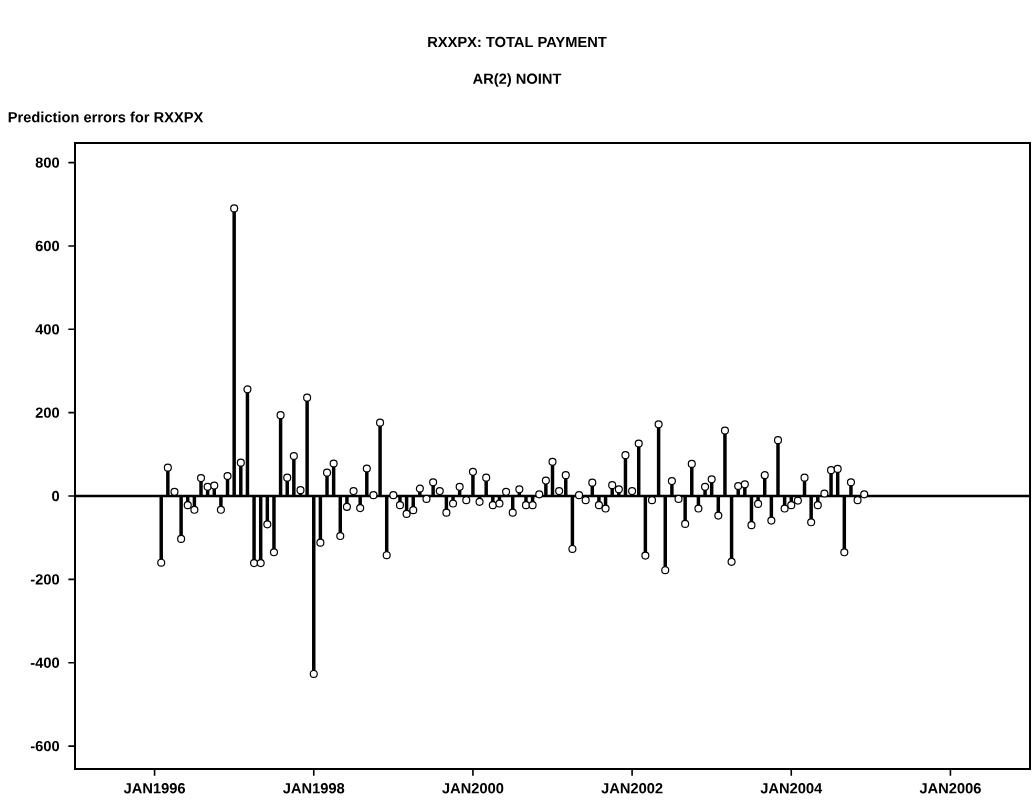 The height and width of the screenshot is (803, 1034). What do you see at coordinates (154, 788) in the screenshot?
I see `x-tick-label: JAN1996` at bounding box center [154, 788].